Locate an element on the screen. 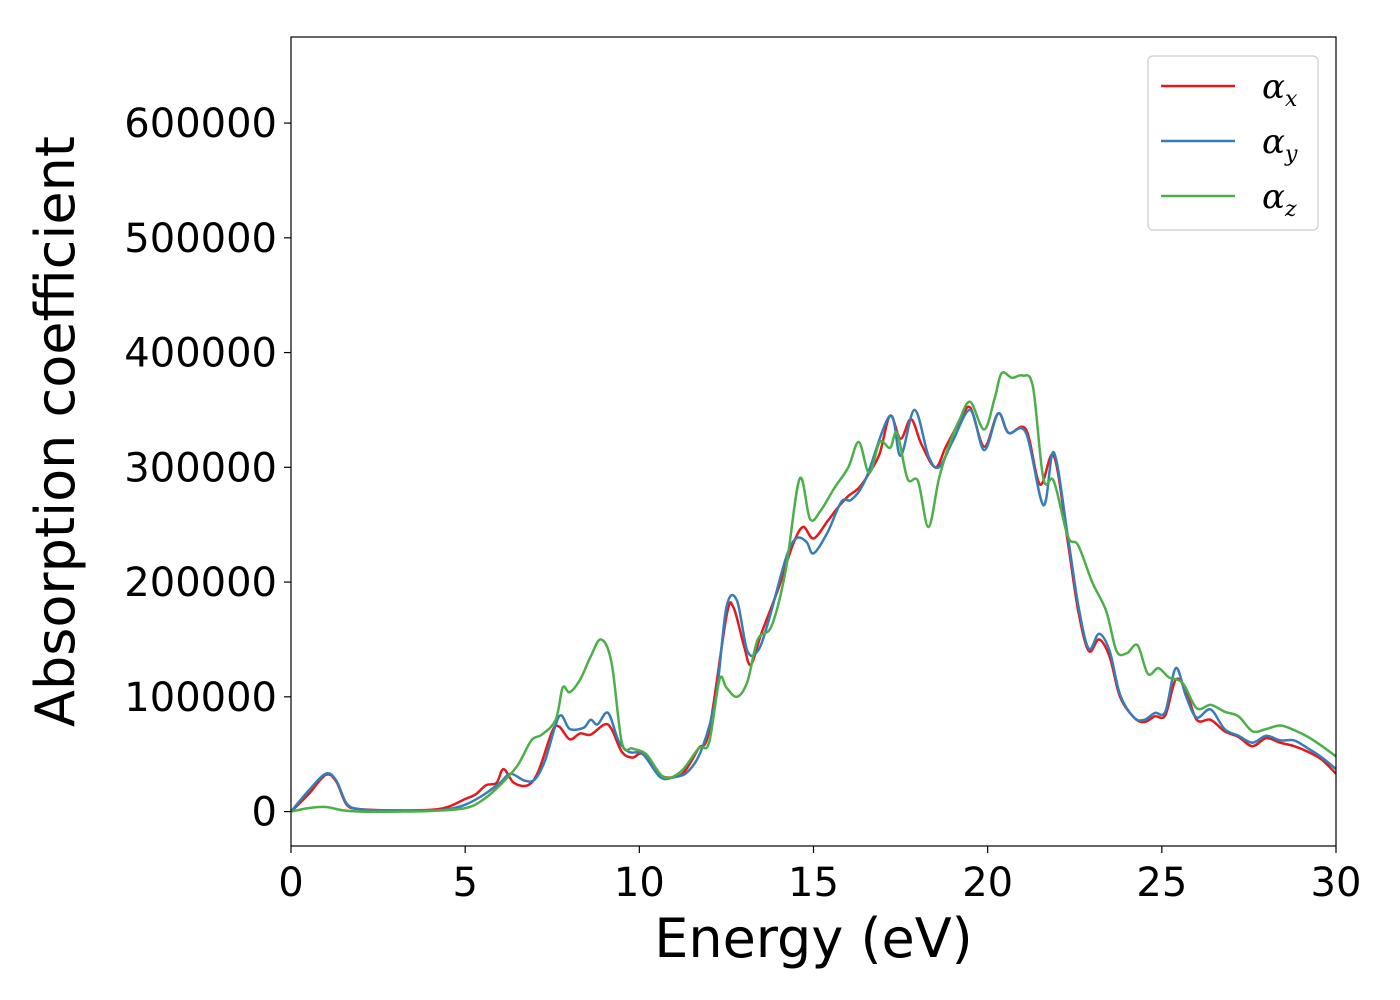 Image resolution: width=1400 pixels, height=1000 pixels. x-axis-ticks: 0 5 10 15 20 25 30 is located at coordinates (819, 876).